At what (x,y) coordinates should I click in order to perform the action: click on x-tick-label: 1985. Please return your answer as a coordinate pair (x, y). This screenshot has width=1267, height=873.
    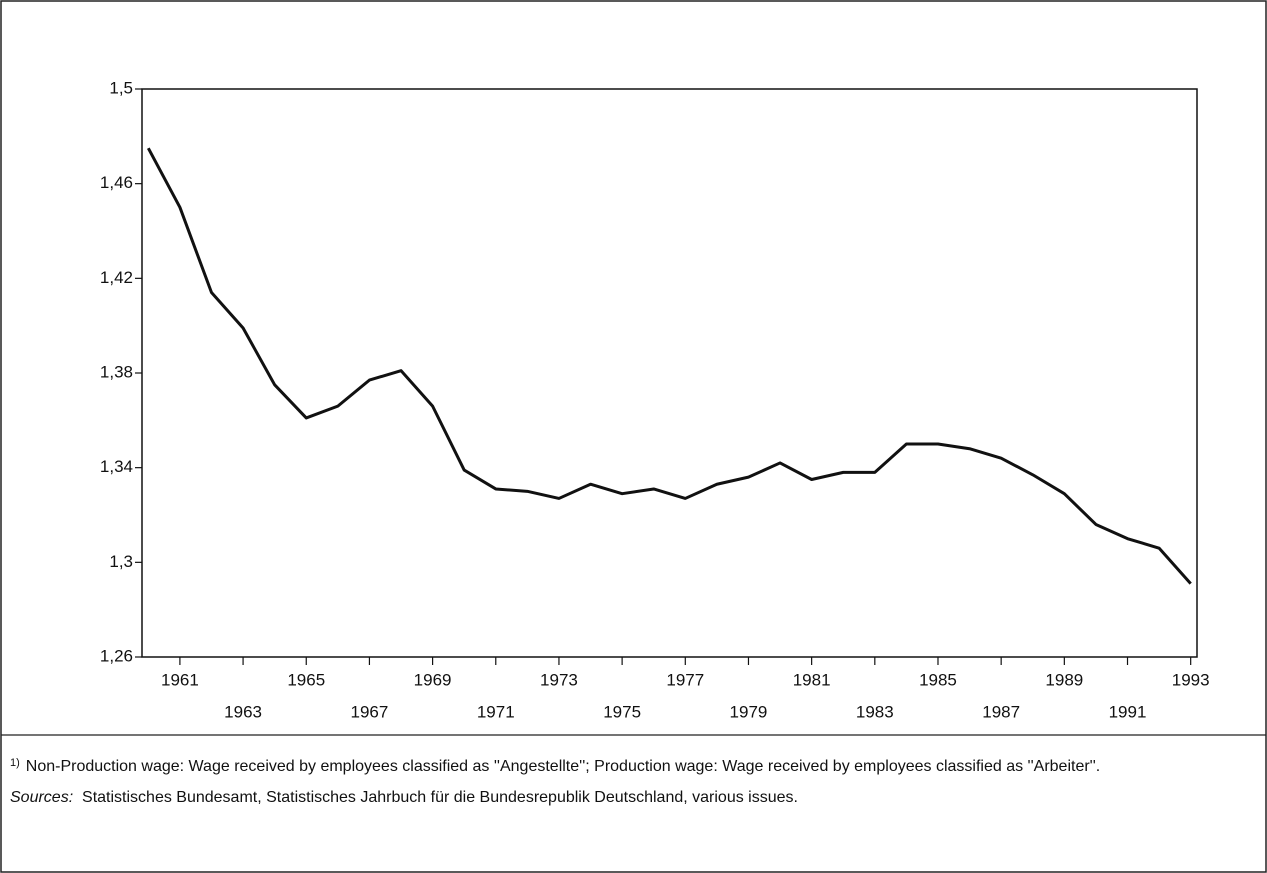
    Looking at the image, I should click on (938, 679).